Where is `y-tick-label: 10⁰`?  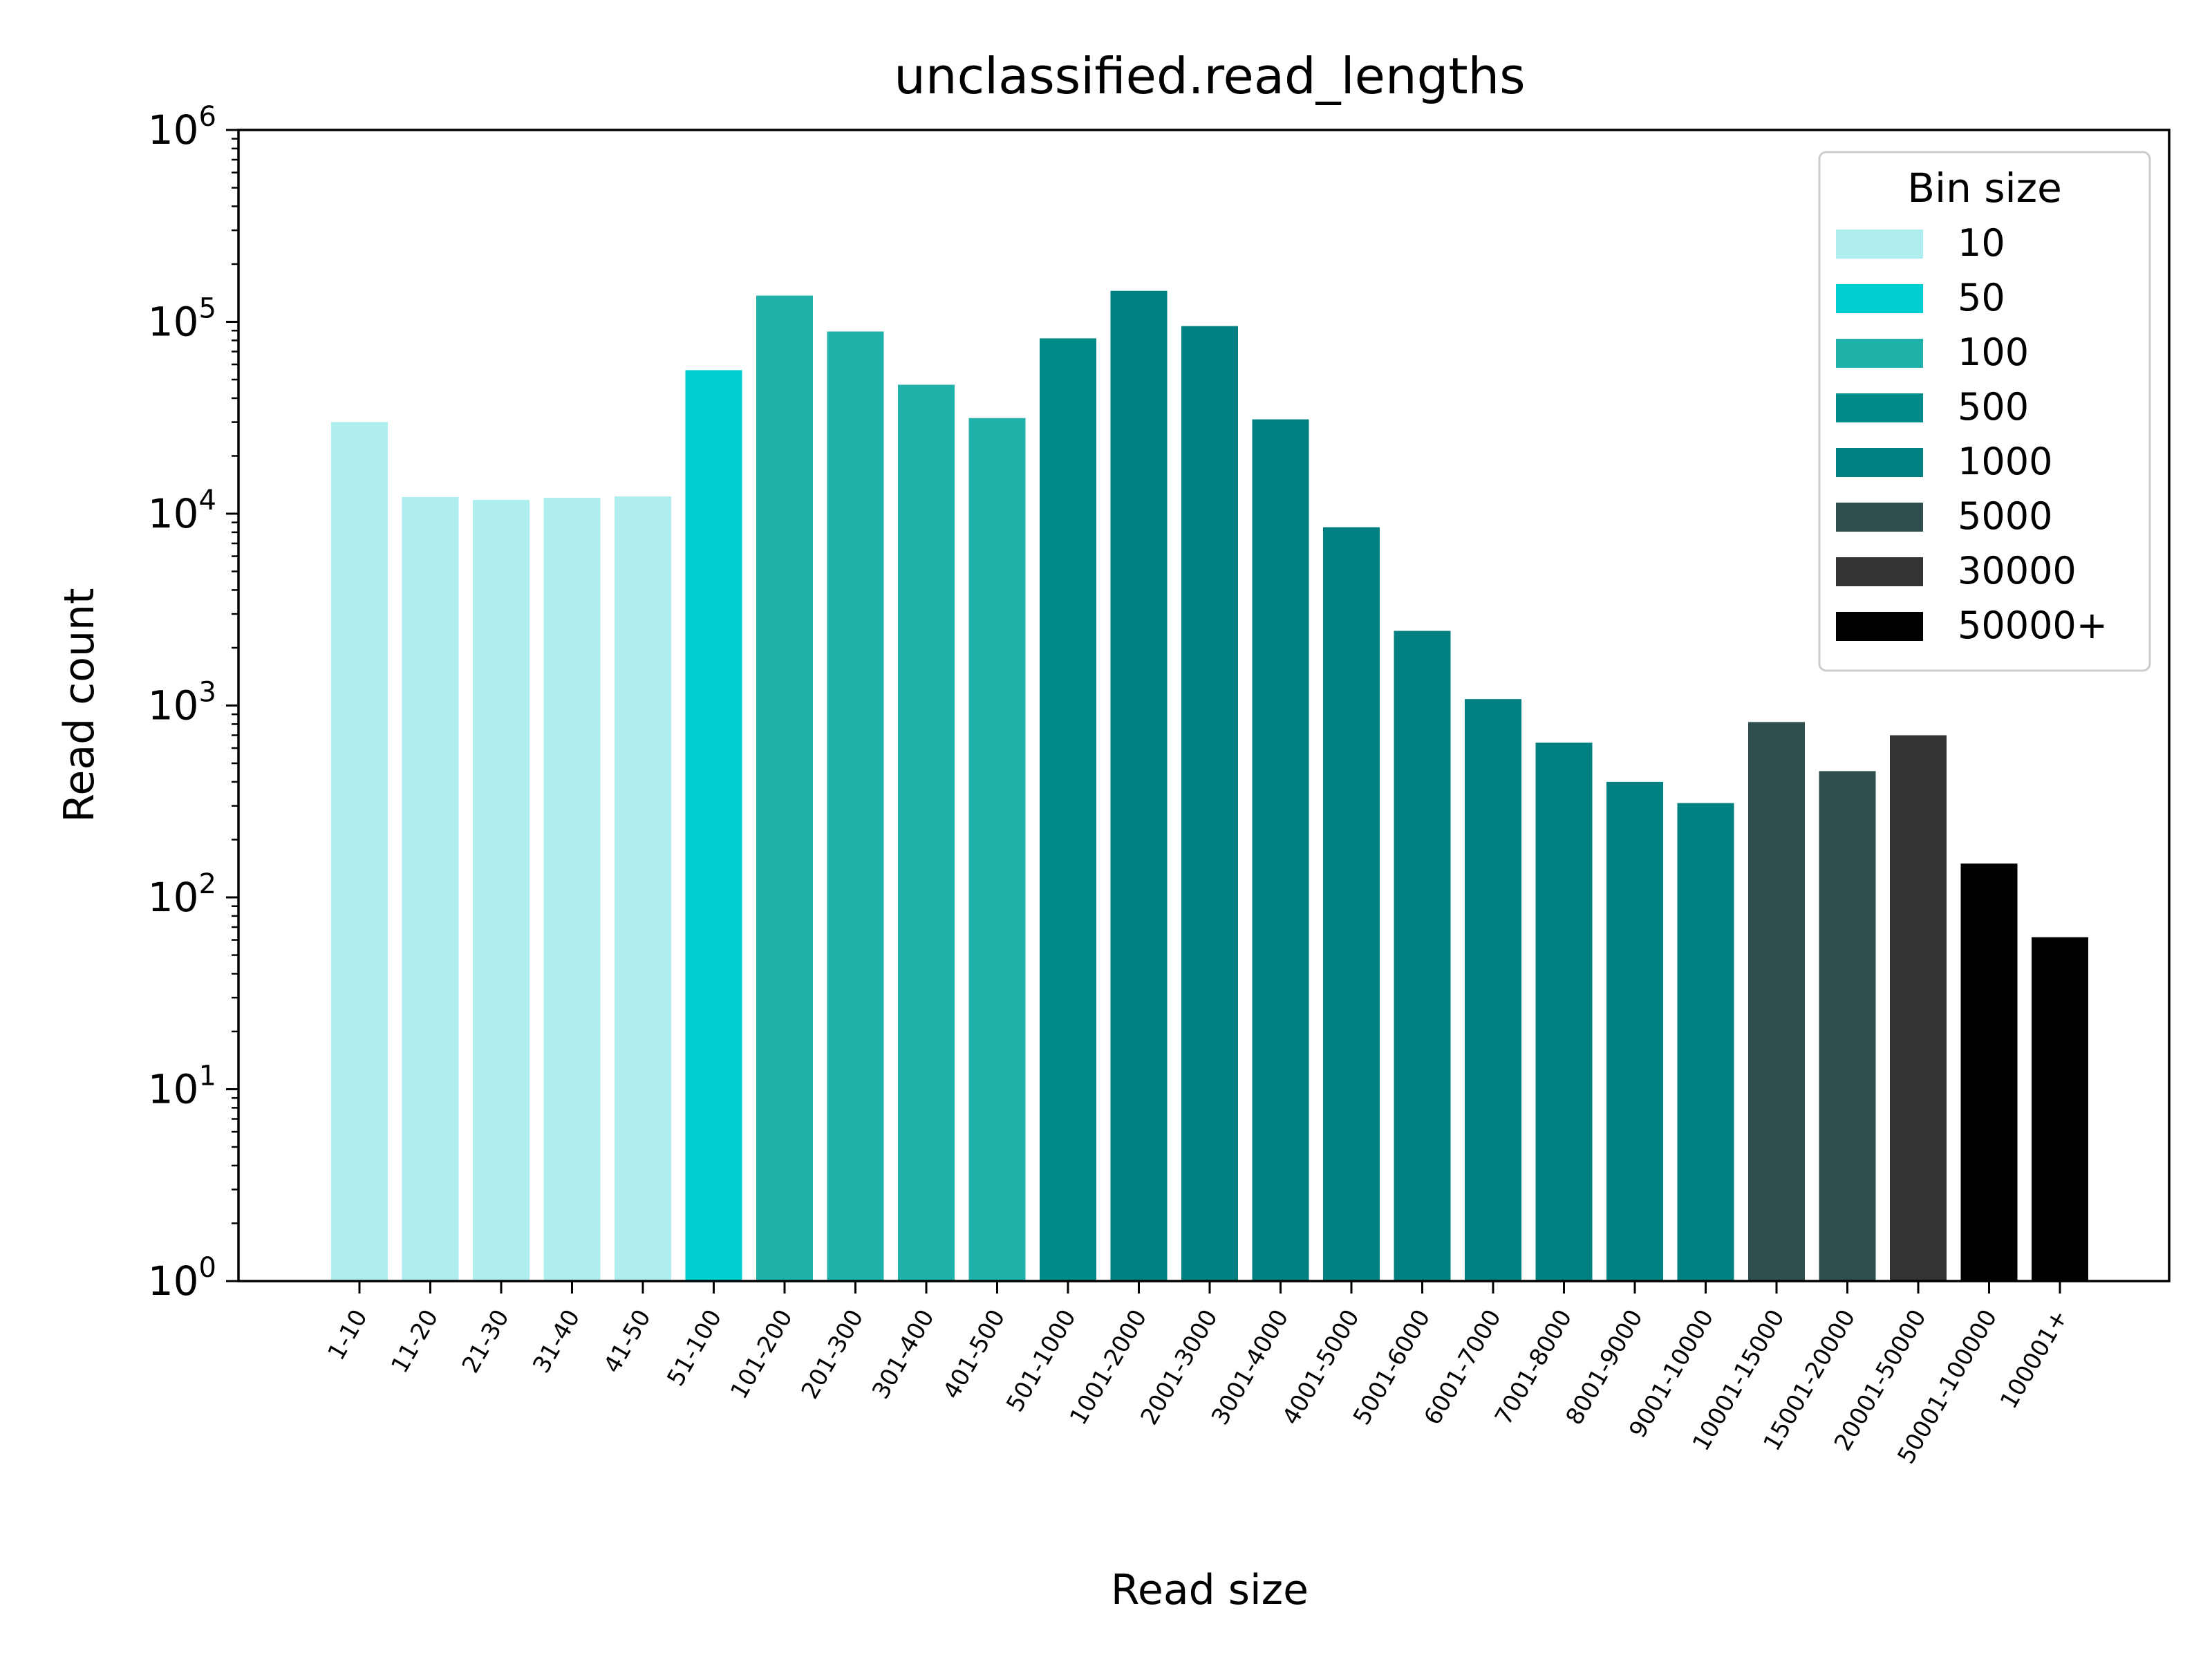 y-tick-label: 10⁰ is located at coordinates (182, 1279).